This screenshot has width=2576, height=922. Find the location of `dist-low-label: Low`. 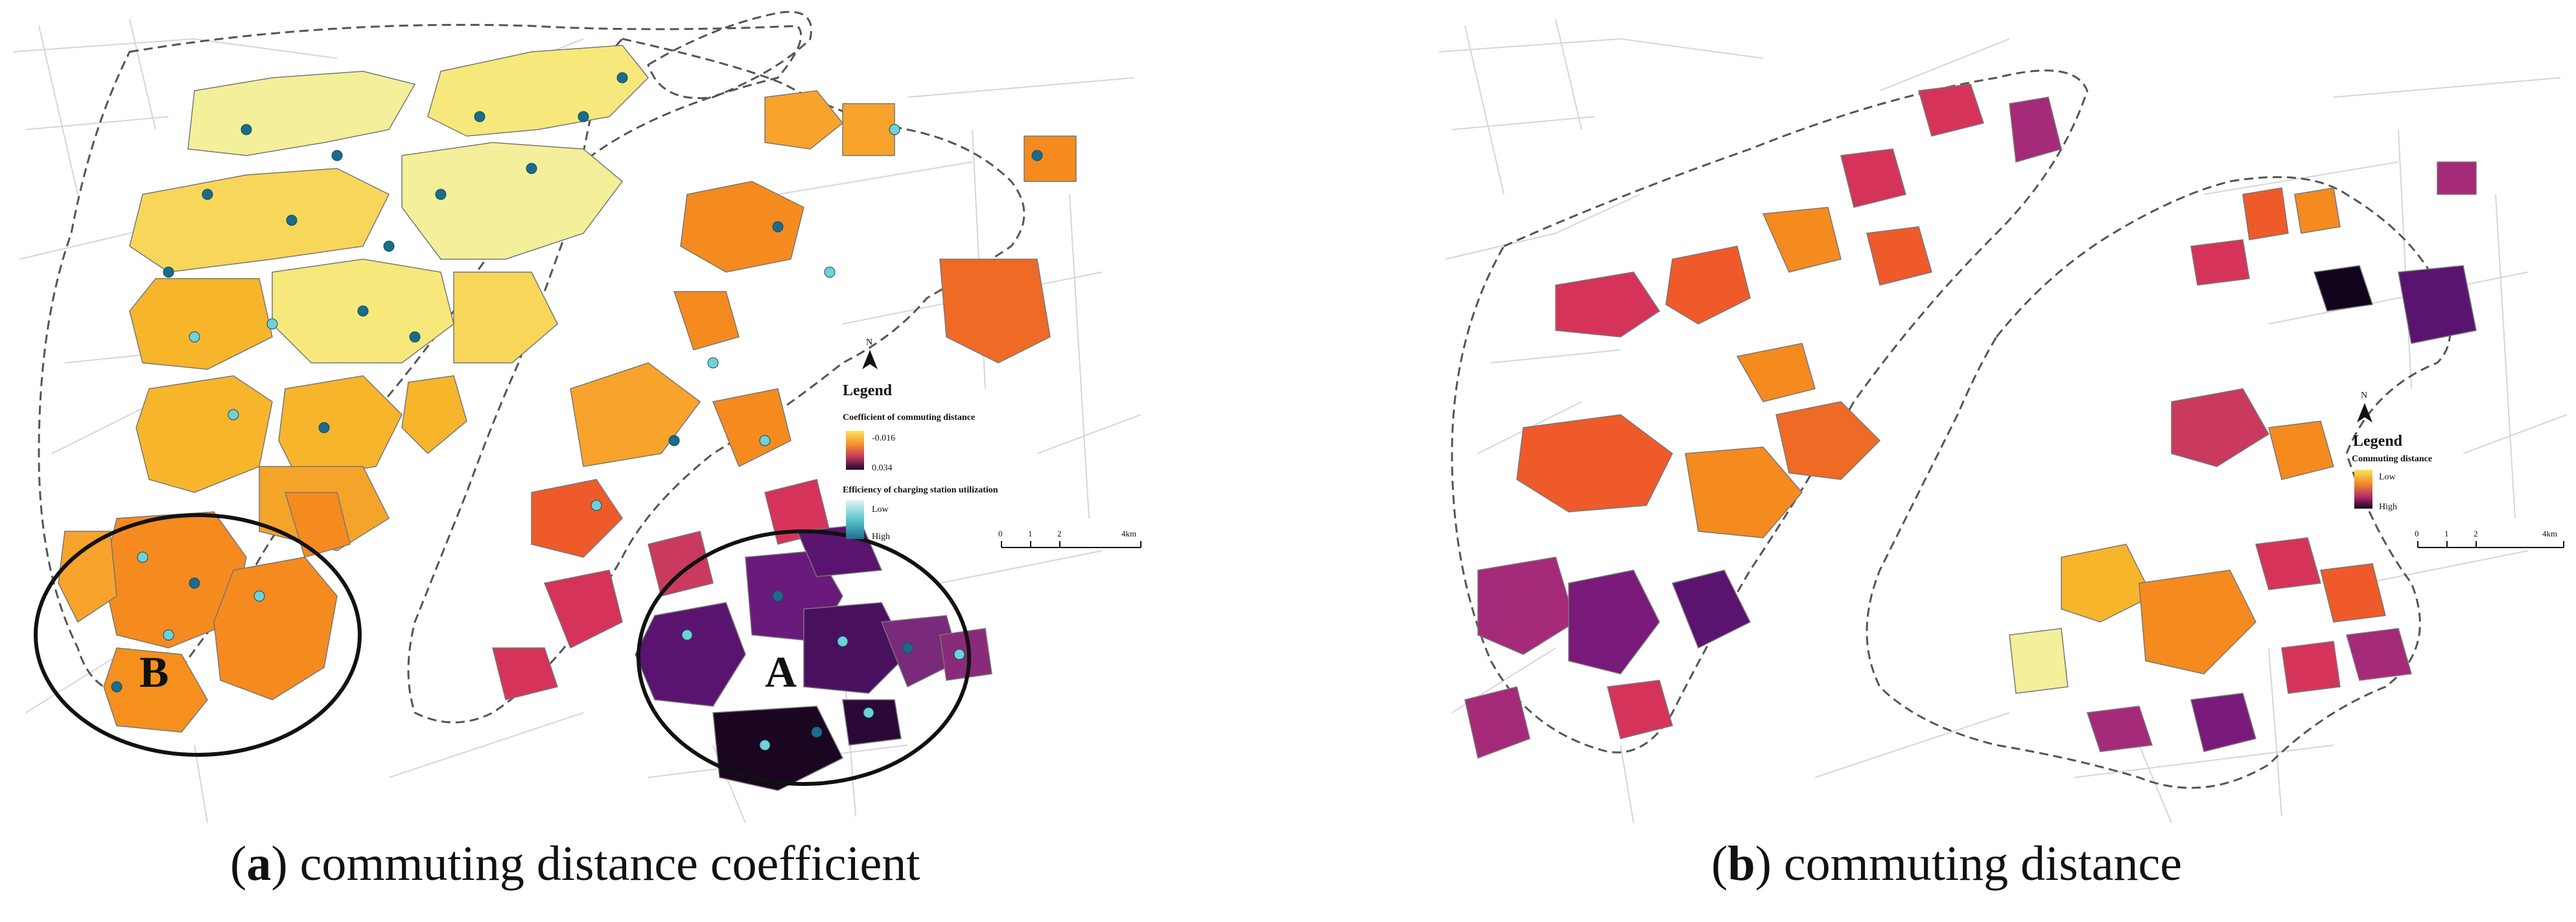

dist-low-label: Low is located at coordinates (2387, 477).